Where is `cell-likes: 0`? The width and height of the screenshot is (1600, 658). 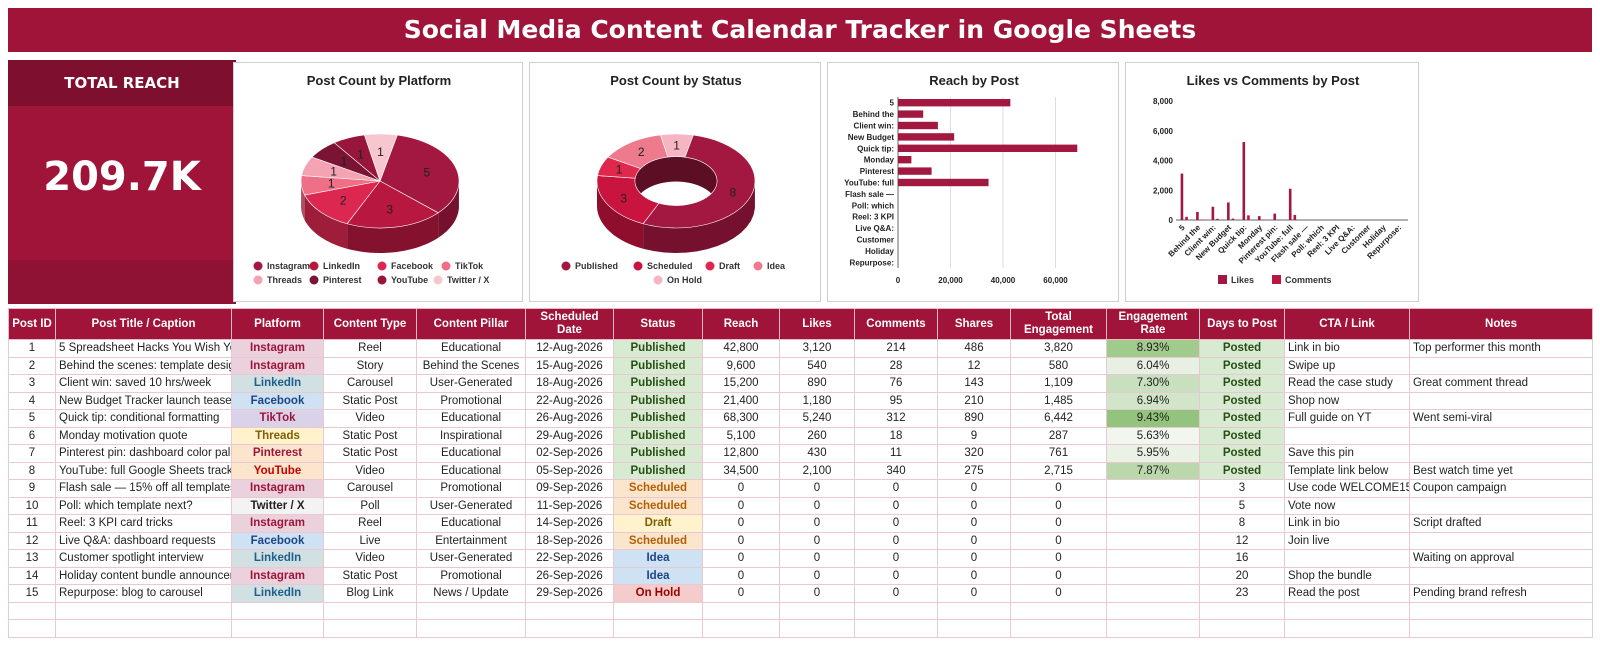 cell-likes: 0 is located at coordinates (817, 575).